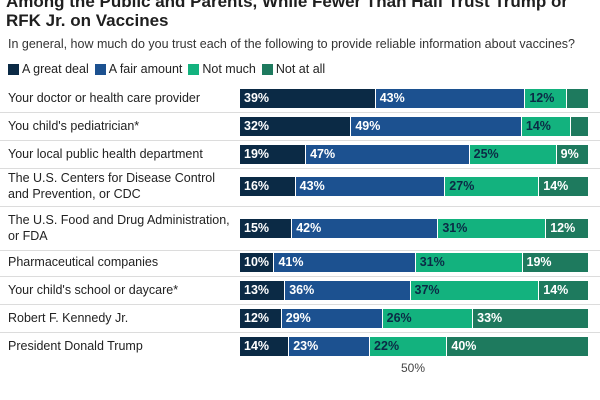  What do you see at coordinates (567, 228) in the screenshot?
I see `bar-segment-not-at-all: 12%` at bounding box center [567, 228].